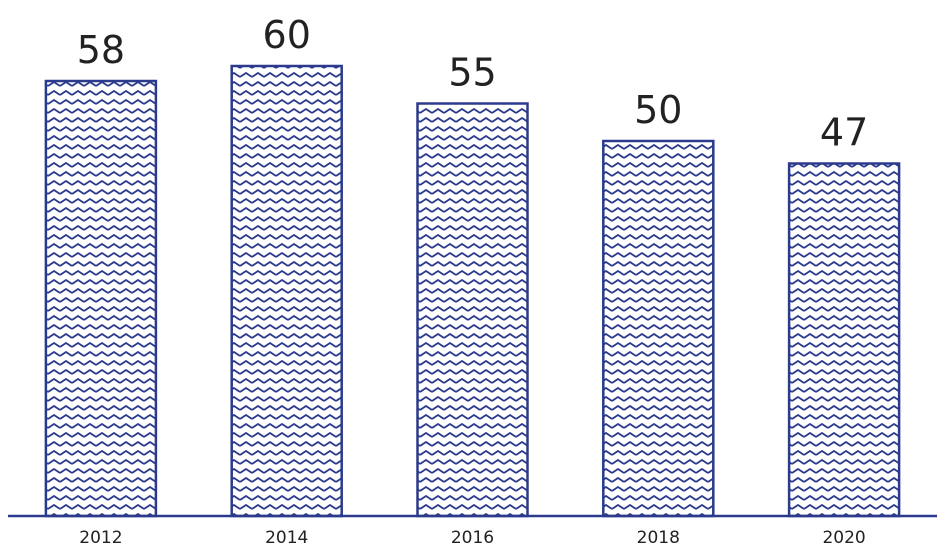 The image size is (941, 547). What do you see at coordinates (472, 73) in the screenshot?
I see `value-label-2016: 55` at bounding box center [472, 73].